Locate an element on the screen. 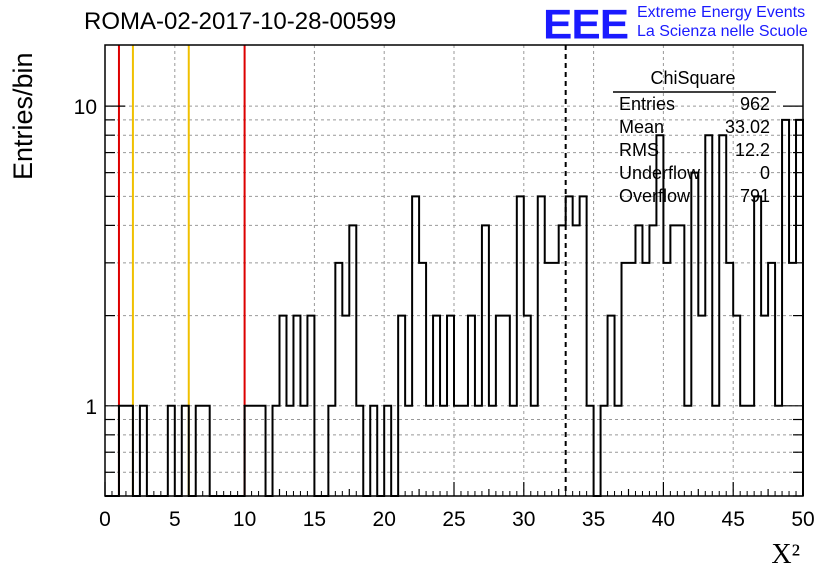 The width and height of the screenshot is (836, 572). x-tick-label: 45 is located at coordinates (733, 519).